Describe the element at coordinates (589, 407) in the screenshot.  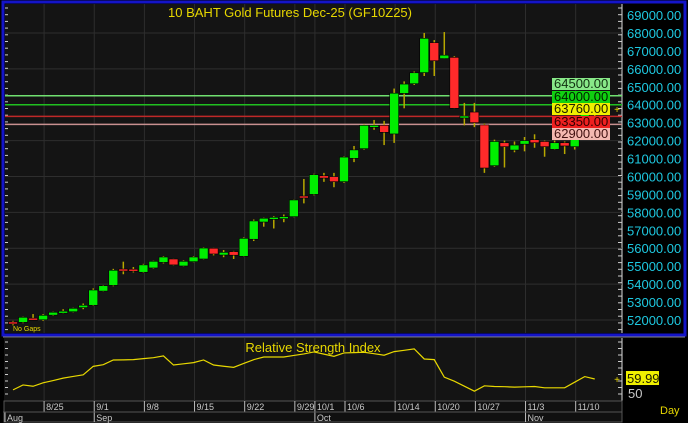
I see `date-tick-label: 11/10` at that location.